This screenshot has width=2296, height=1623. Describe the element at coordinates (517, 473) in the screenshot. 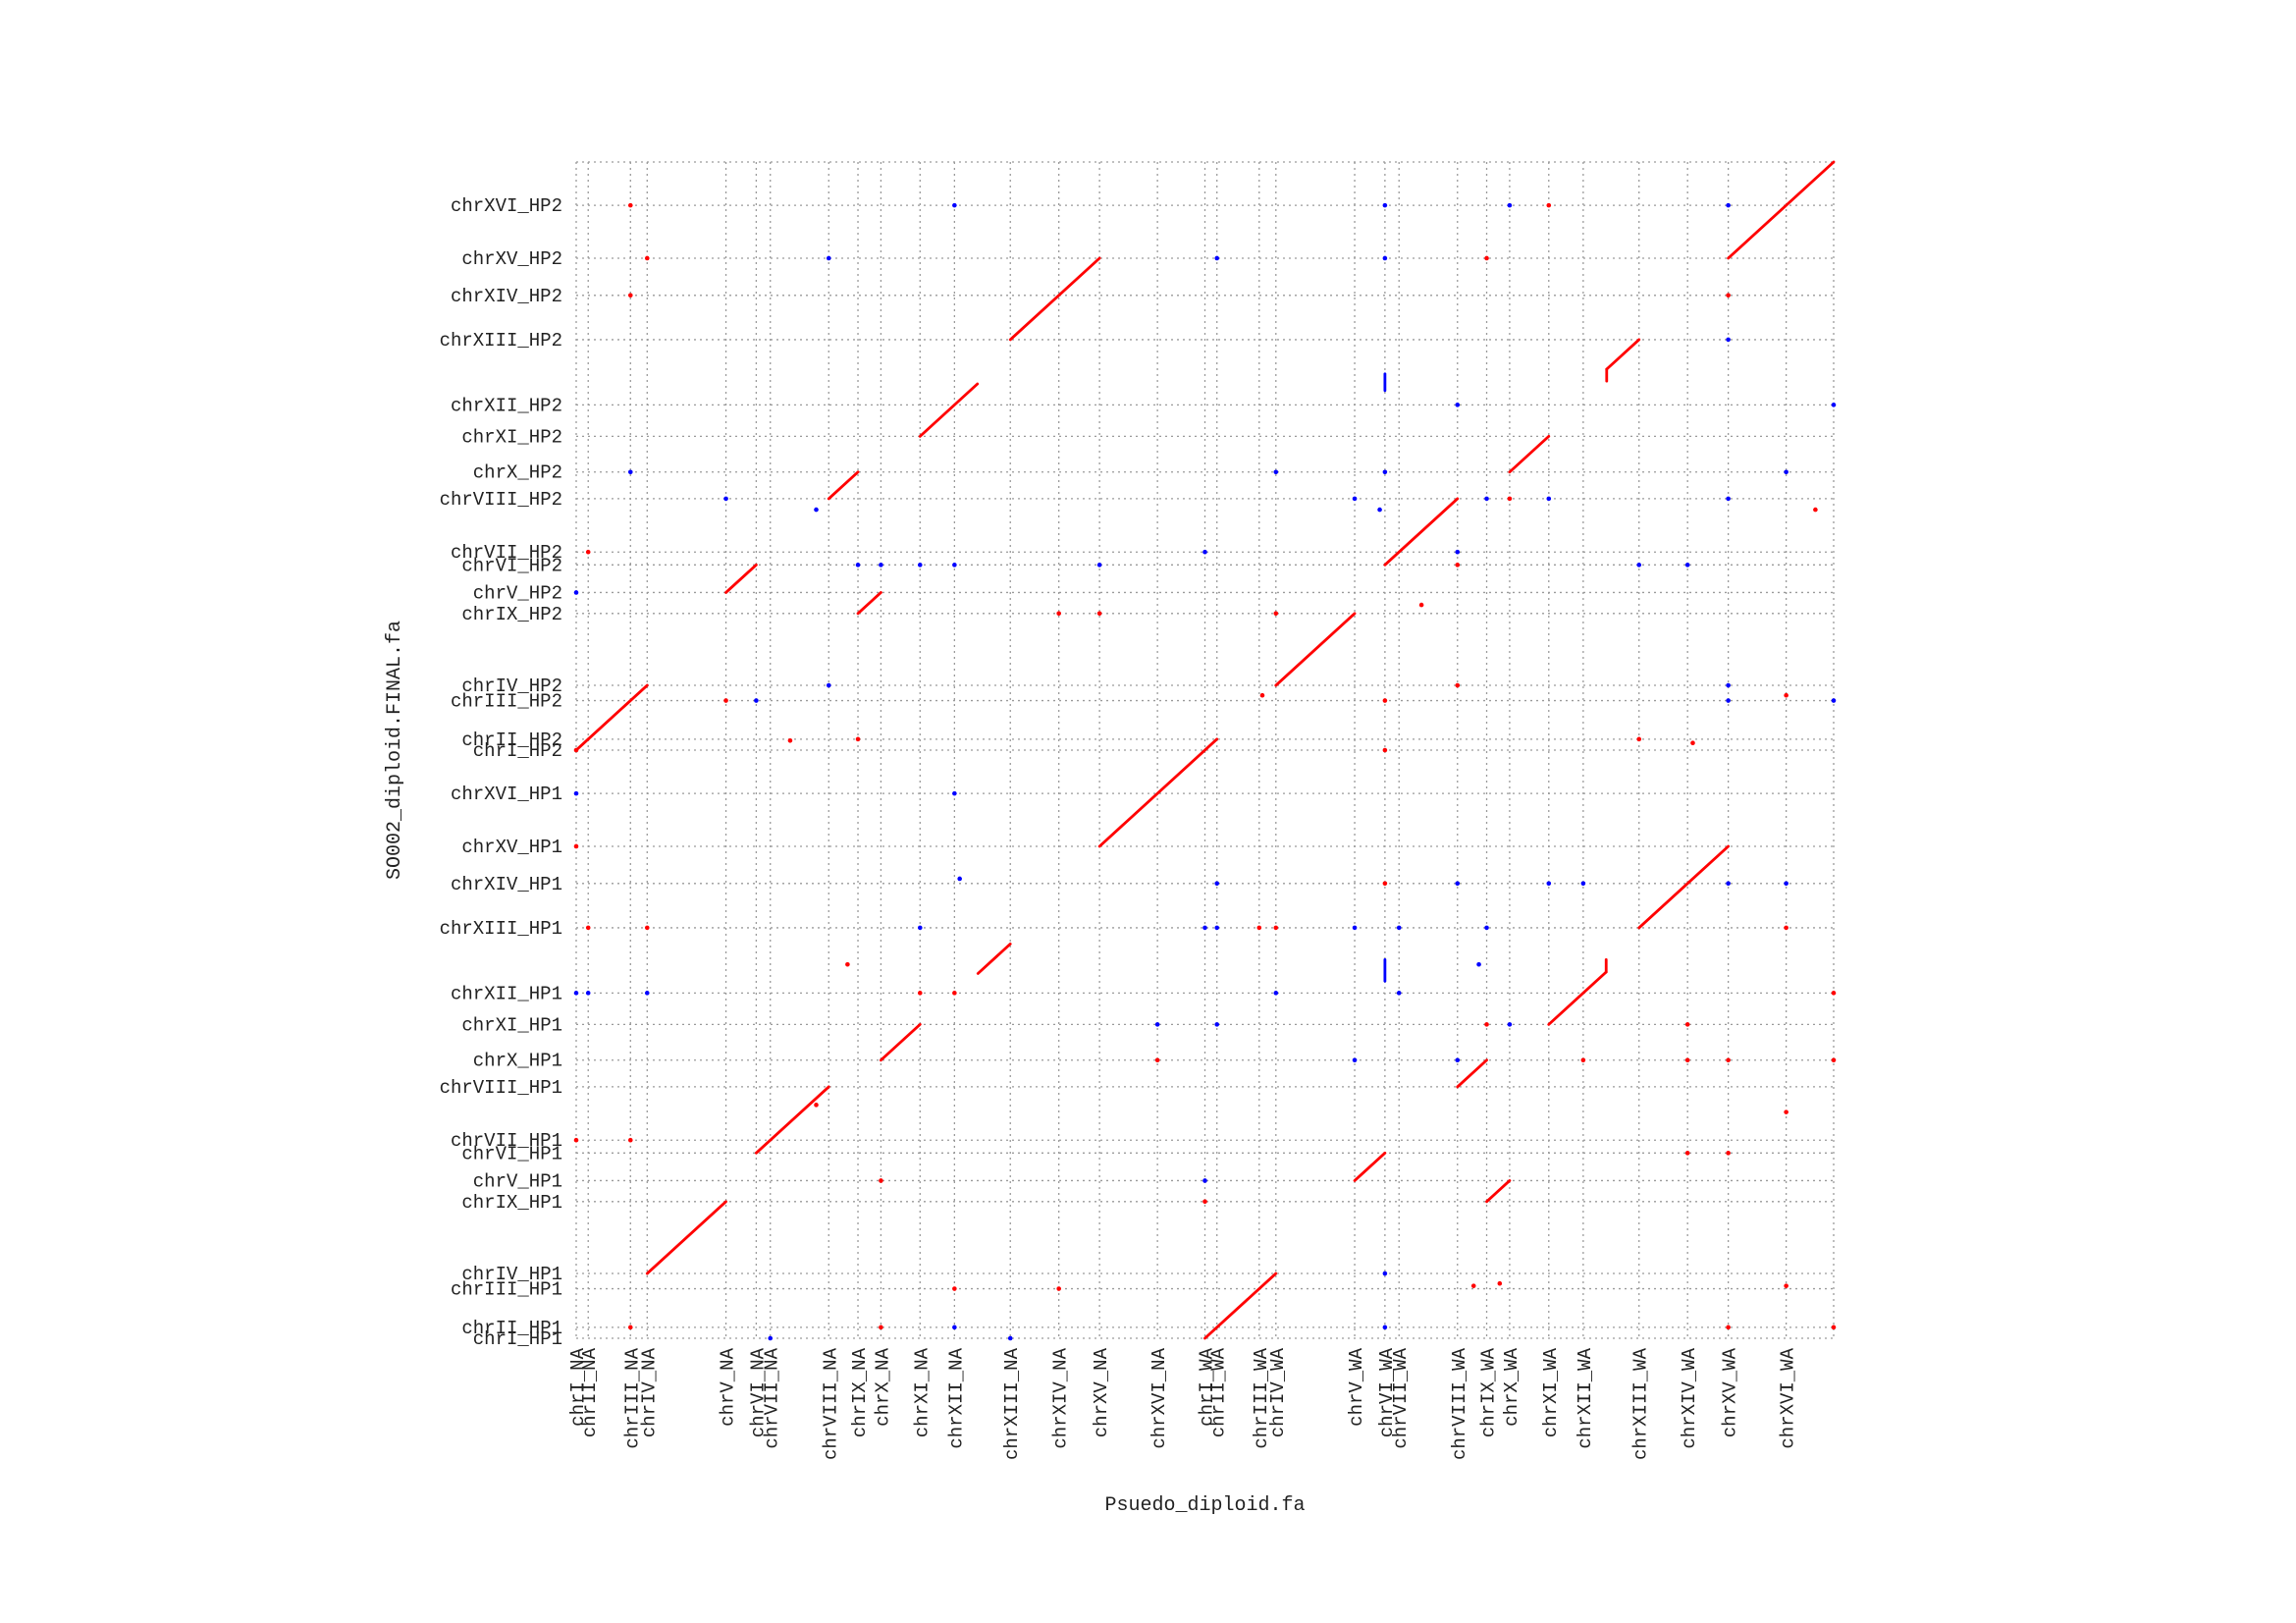

I see `y-tick-label: chrX_HP2` at that location.